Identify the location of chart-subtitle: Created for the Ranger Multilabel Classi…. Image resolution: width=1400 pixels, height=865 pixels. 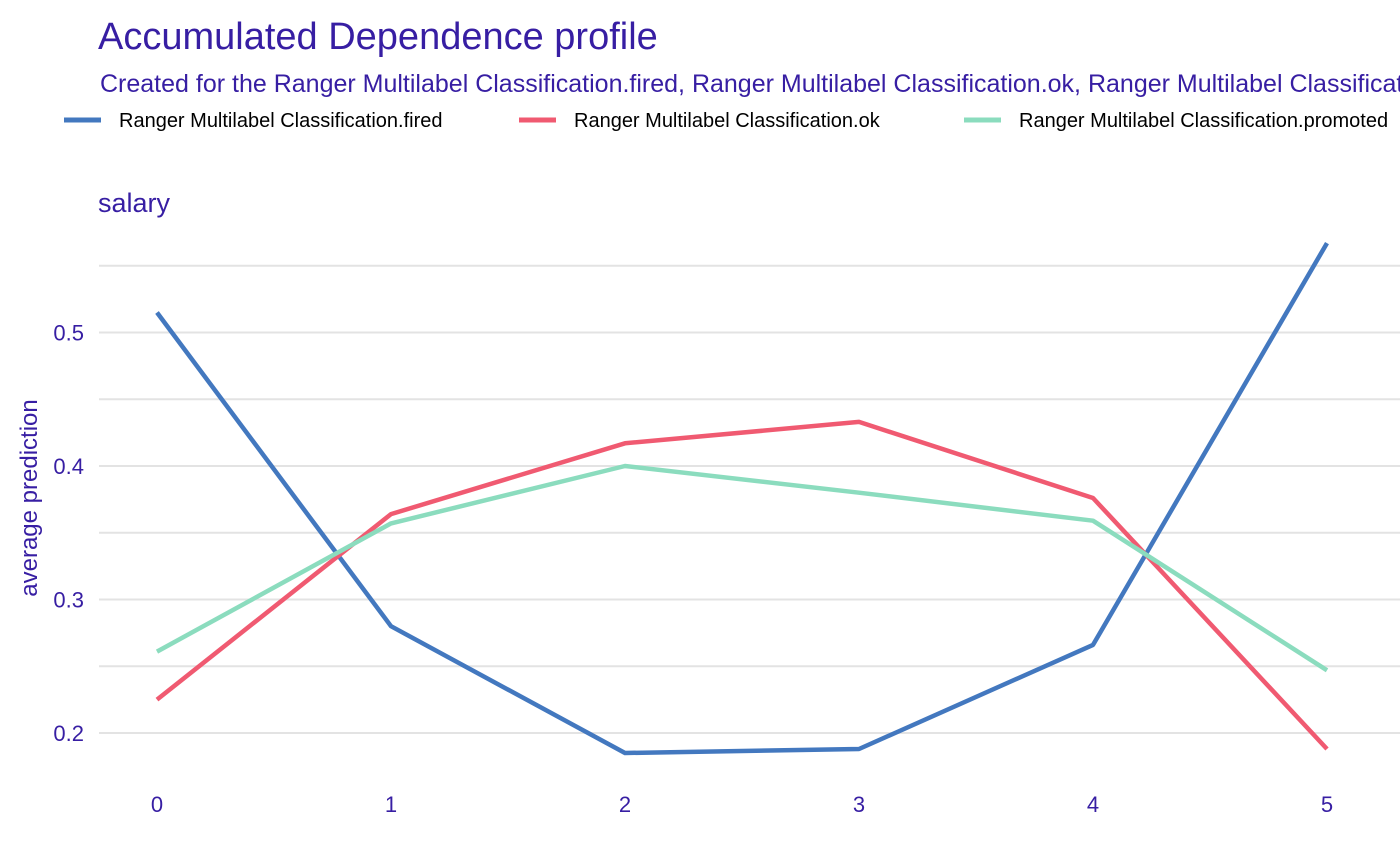
(750, 84).